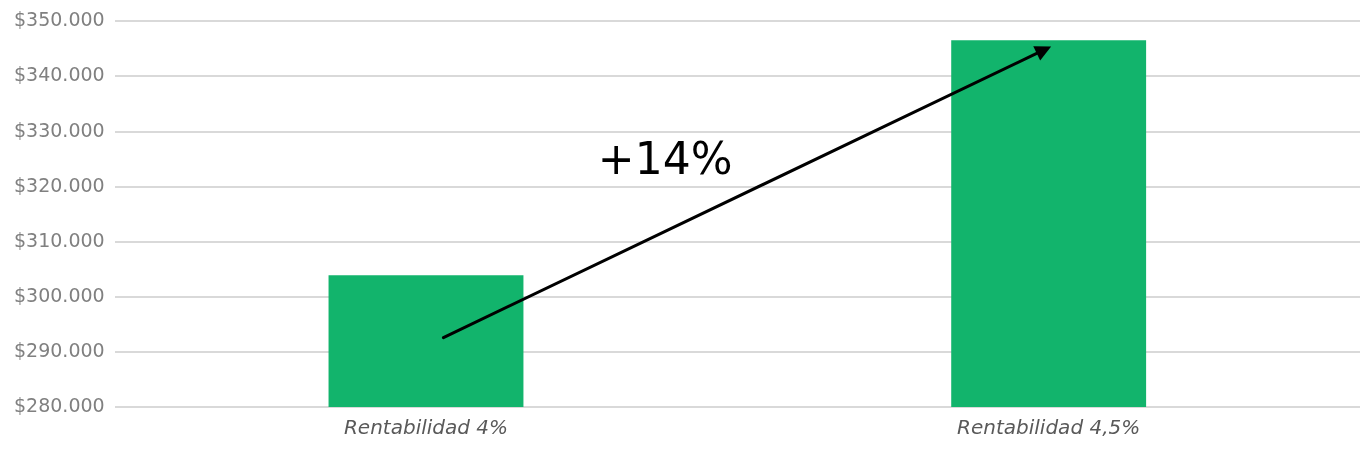 The height and width of the screenshot is (455, 1362). Describe the element at coordinates (1049, 427) in the screenshot. I see `x-tick-label: Rentabilidad 4,5%` at that location.